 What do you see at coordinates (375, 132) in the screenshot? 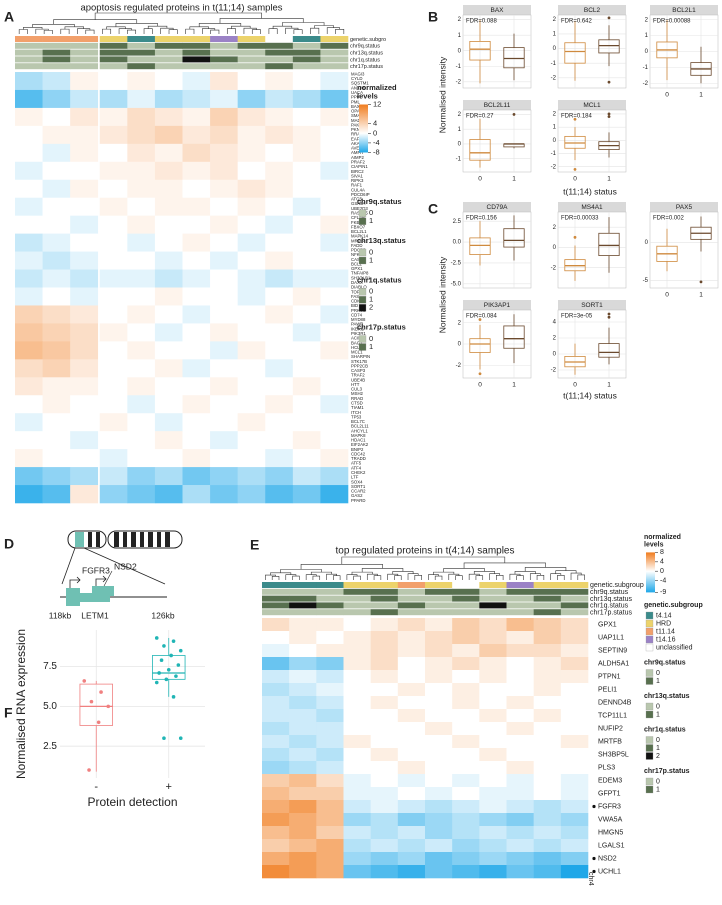
I see `colorbar-tick-label: 0` at bounding box center [375, 132].